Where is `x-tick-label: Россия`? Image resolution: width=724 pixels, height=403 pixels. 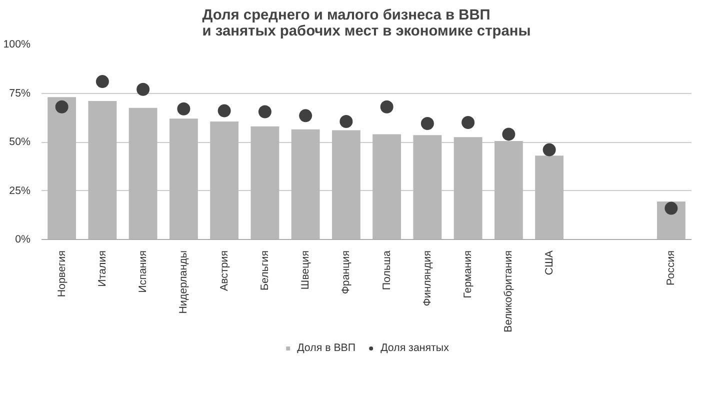
x-tick-label: Россия is located at coordinates (671, 268).